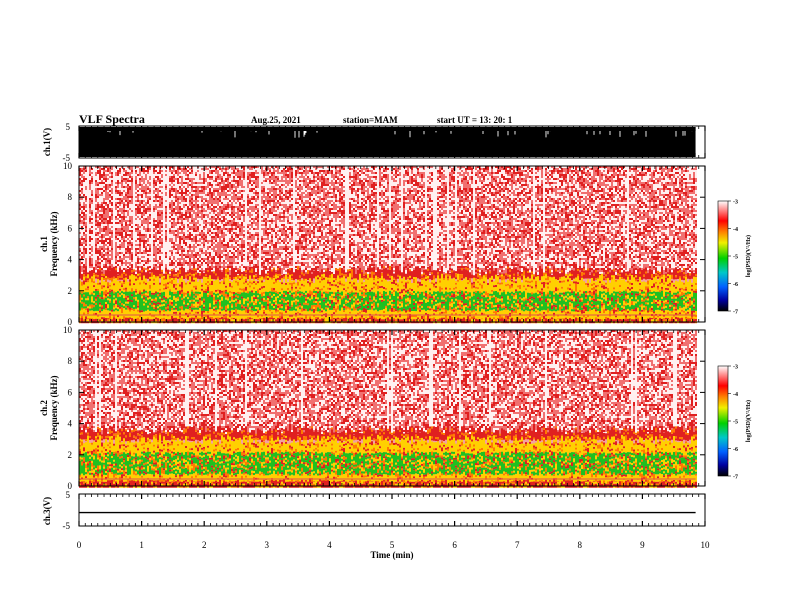 The image size is (792, 612). I want to click on ch2-colorbar-ticks: -3 -4 -5 -6 -7, so click(733, 423).